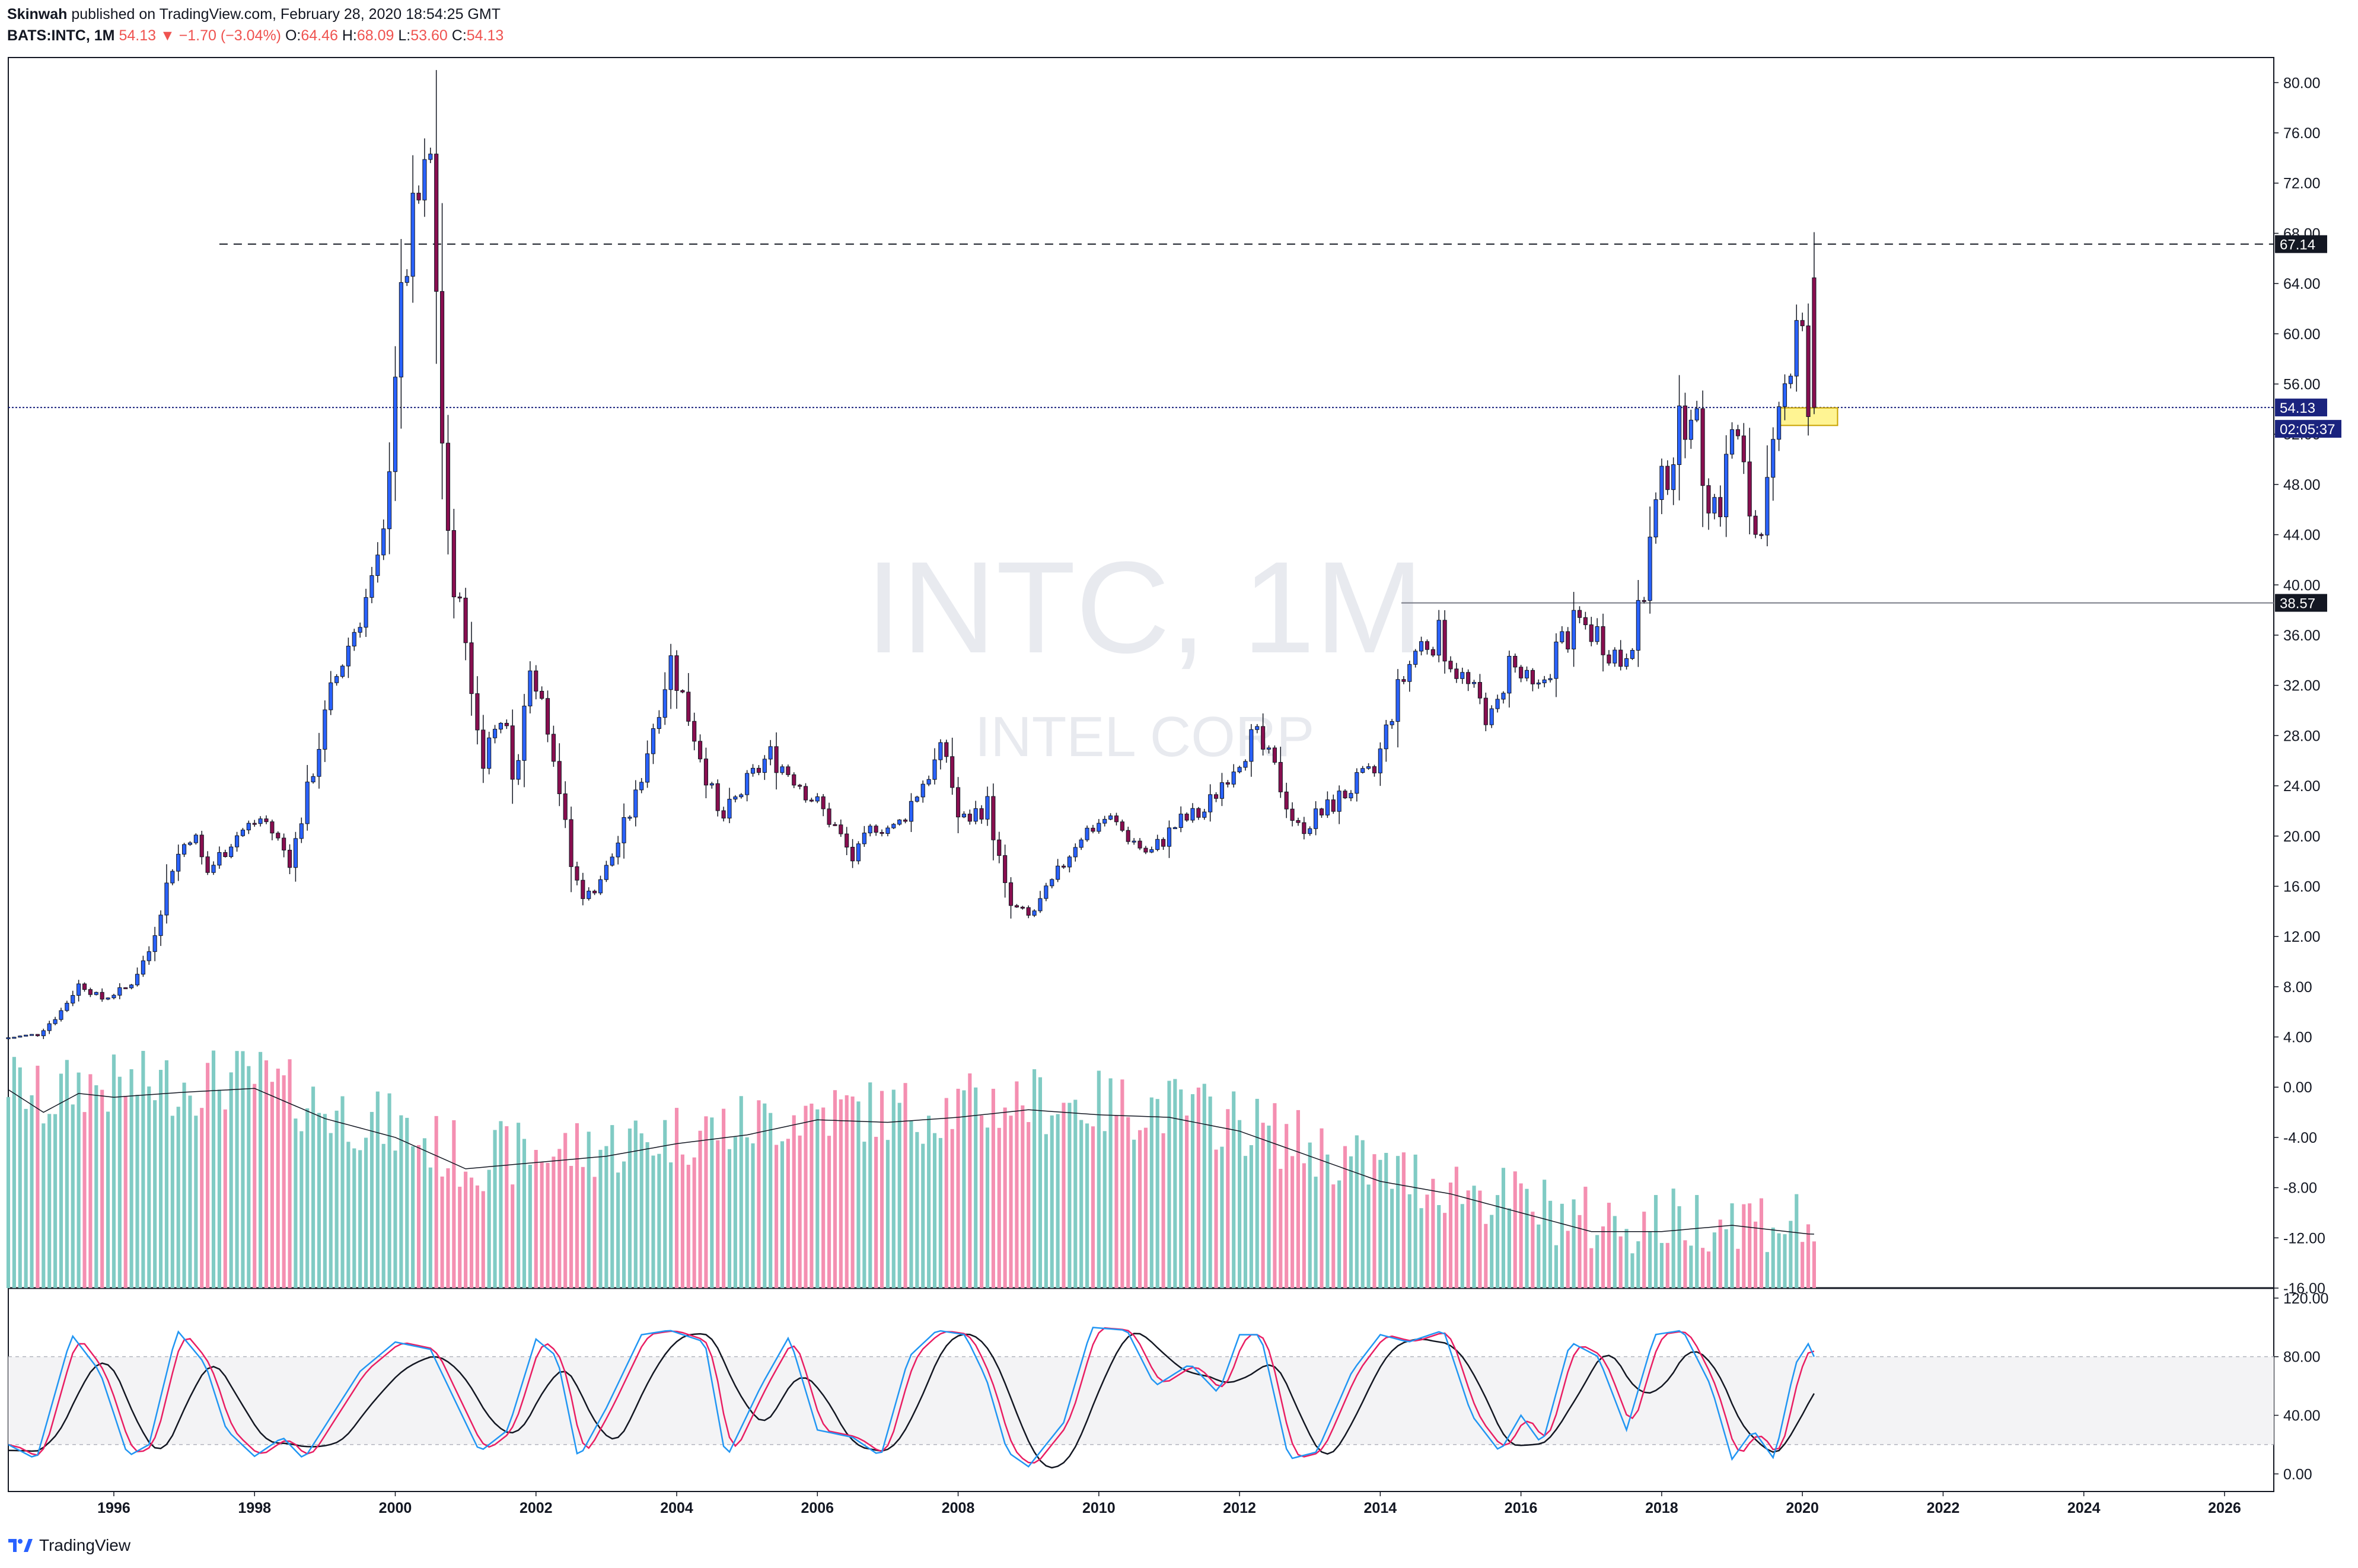 This screenshot has height=1568, width=2358. I want to click on publisher-user: Skinwah, so click(37, 15).